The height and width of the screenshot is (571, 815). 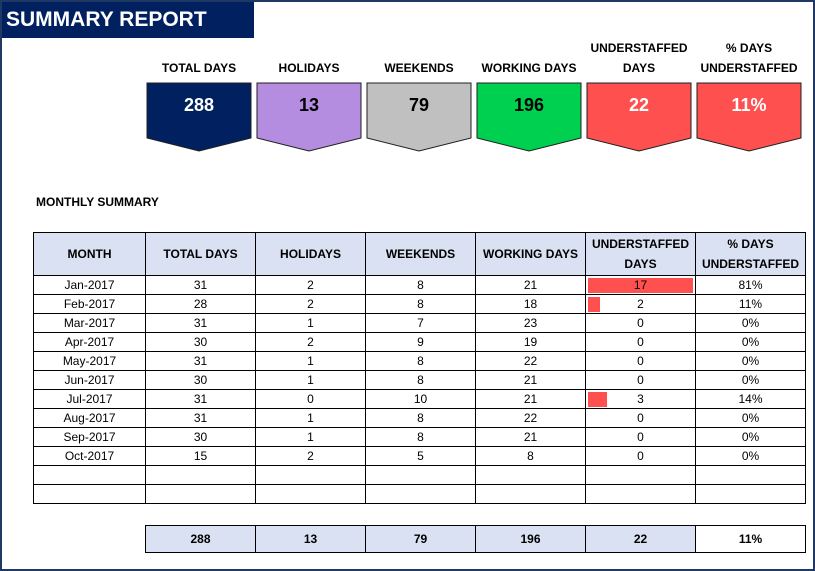 I want to click on column-header: TOTAL DAYS, so click(x=200, y=254).